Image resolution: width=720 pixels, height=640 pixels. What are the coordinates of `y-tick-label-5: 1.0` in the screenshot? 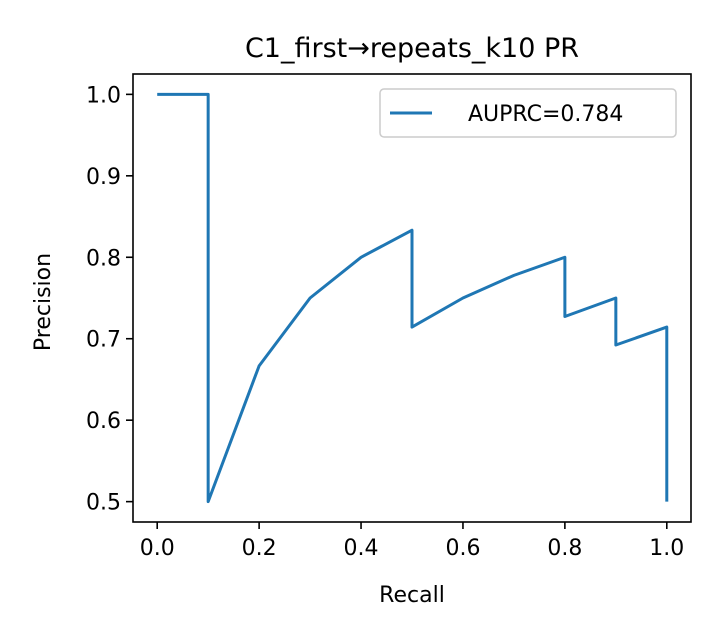 It's located at (103, 95).